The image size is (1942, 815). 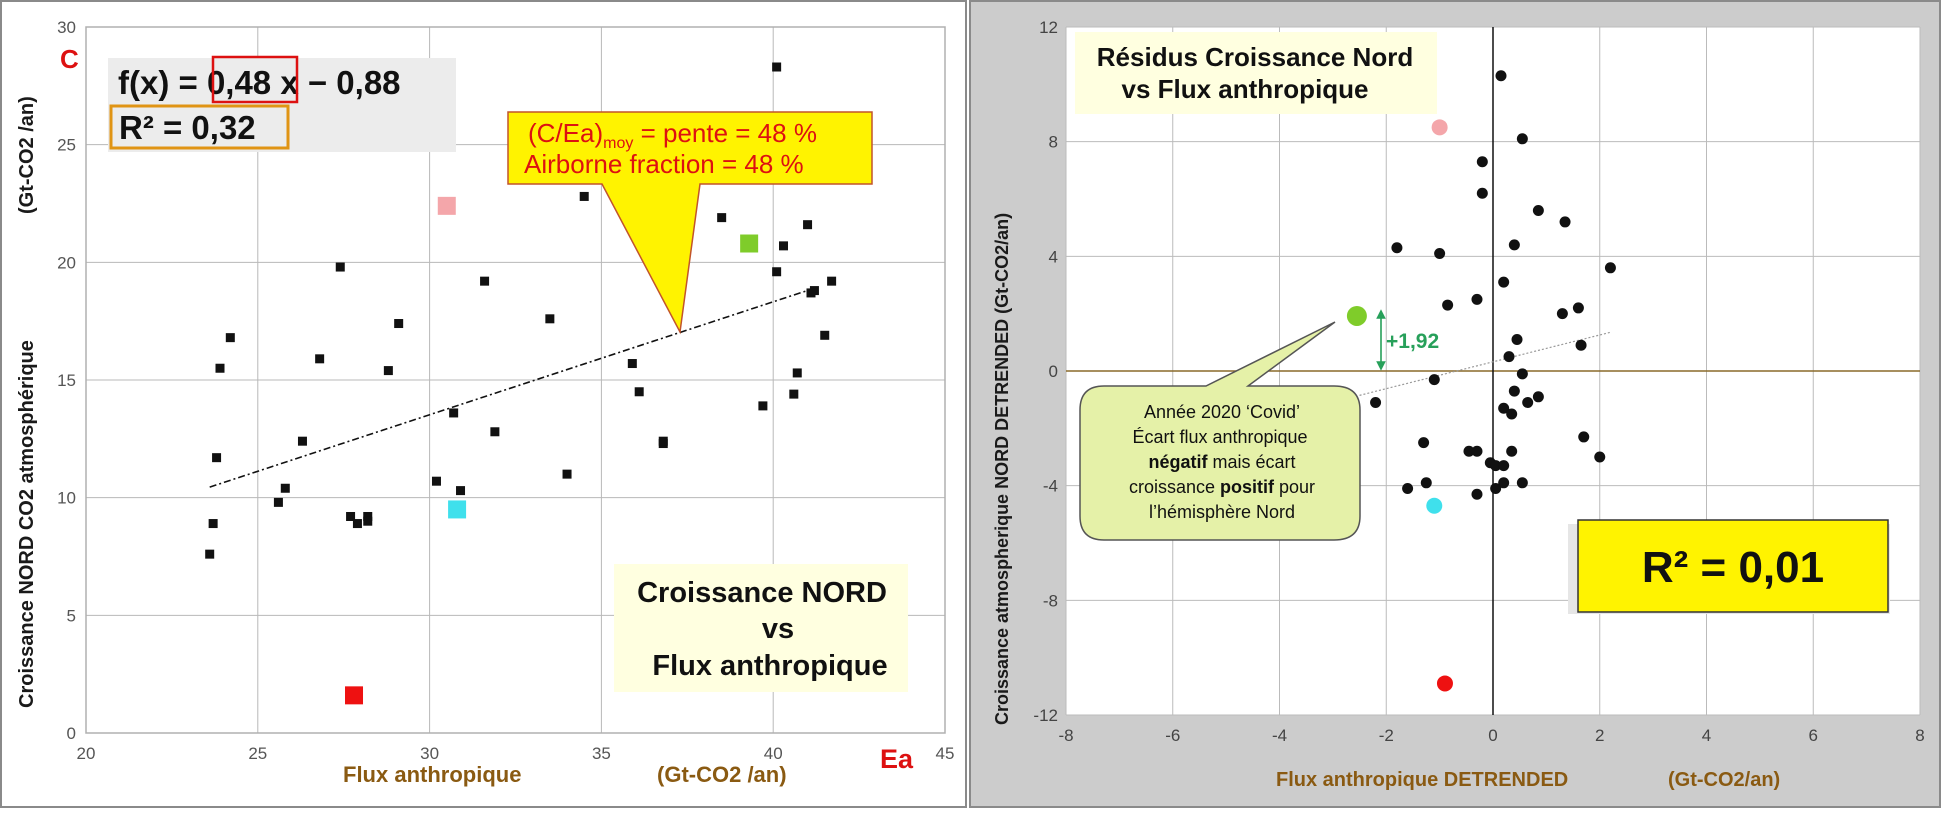 What do you see at coordinates (71, 733) in the screenshot?
I see `left-y-tick-label: 0` at bounding box center [71, 733].